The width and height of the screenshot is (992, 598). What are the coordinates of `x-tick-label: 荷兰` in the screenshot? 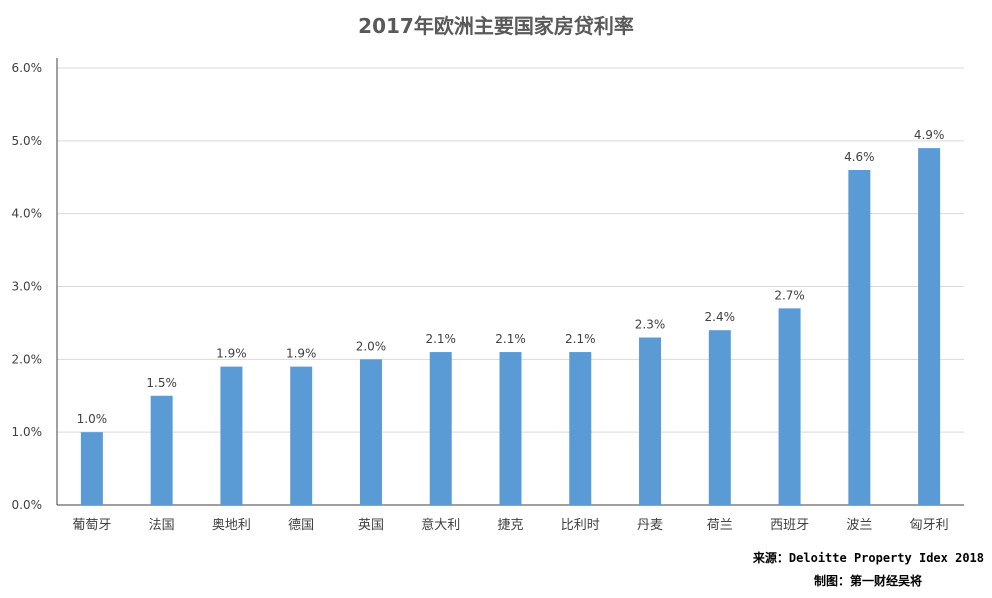 It's located at (720, 525).